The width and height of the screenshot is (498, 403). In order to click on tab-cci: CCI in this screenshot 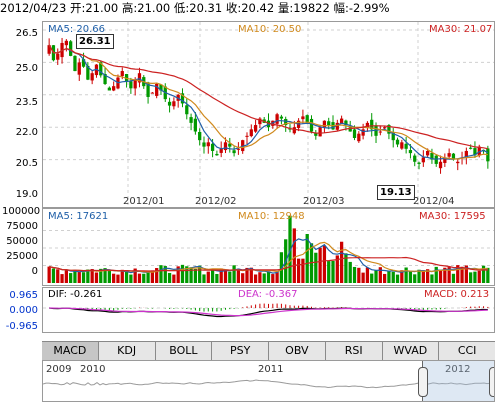, I will do `click(467, 351)`.